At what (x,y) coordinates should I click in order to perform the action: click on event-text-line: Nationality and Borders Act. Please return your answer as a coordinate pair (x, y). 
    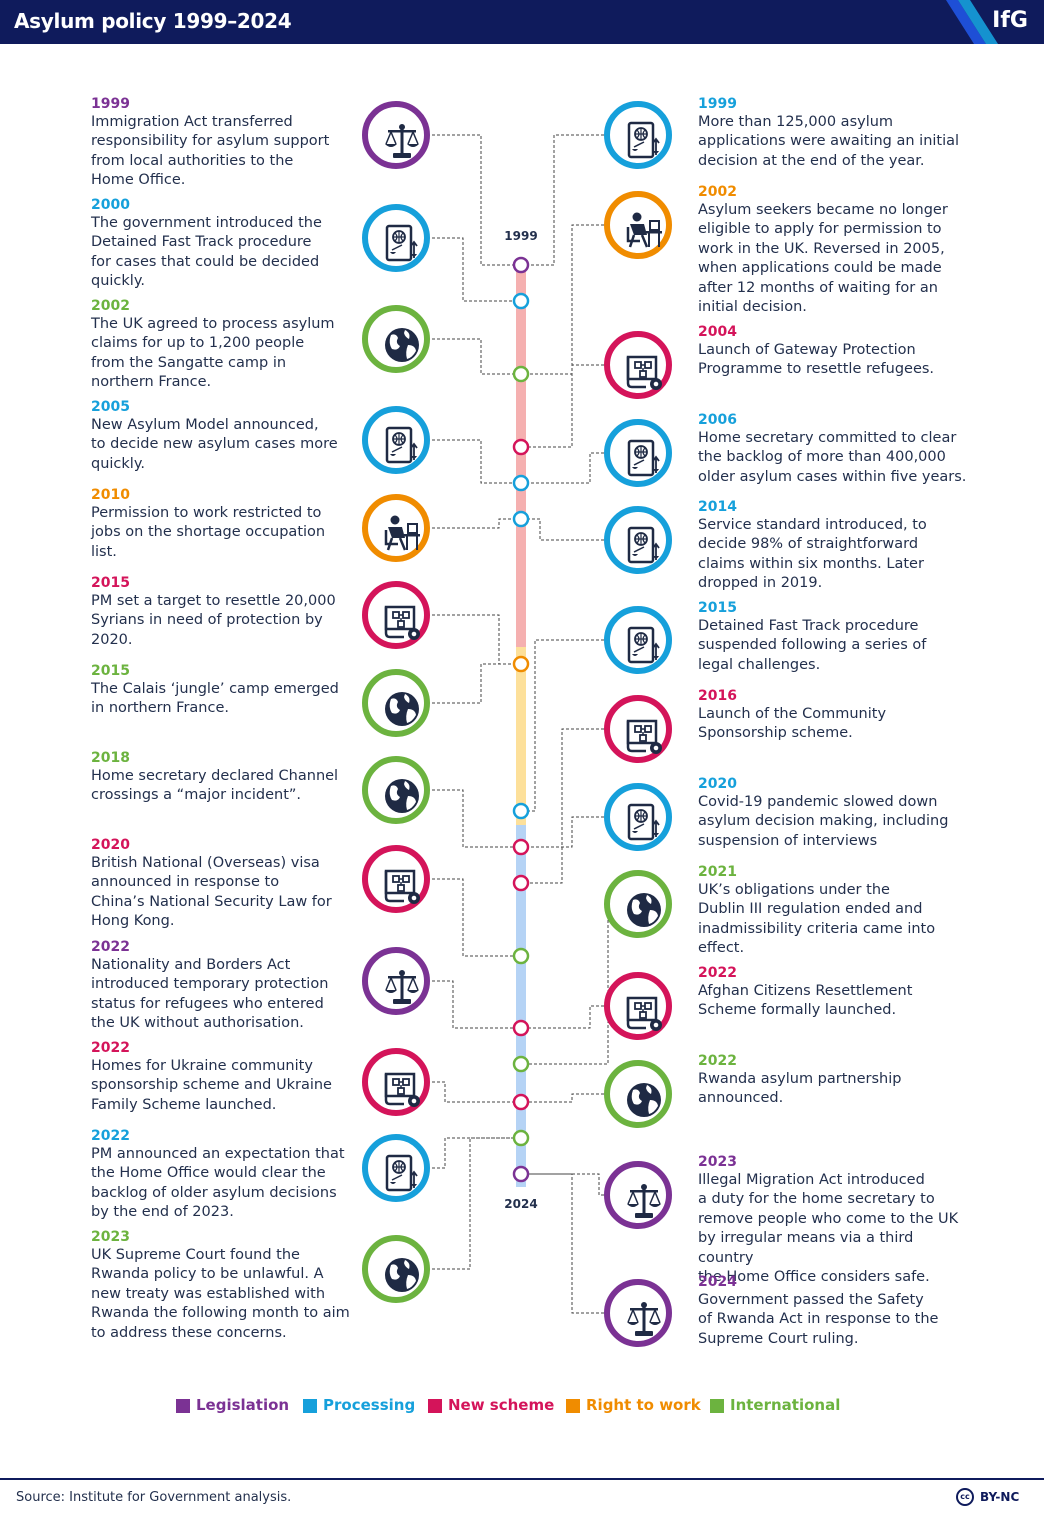
    Looking at the image, I should click on (191, 965).